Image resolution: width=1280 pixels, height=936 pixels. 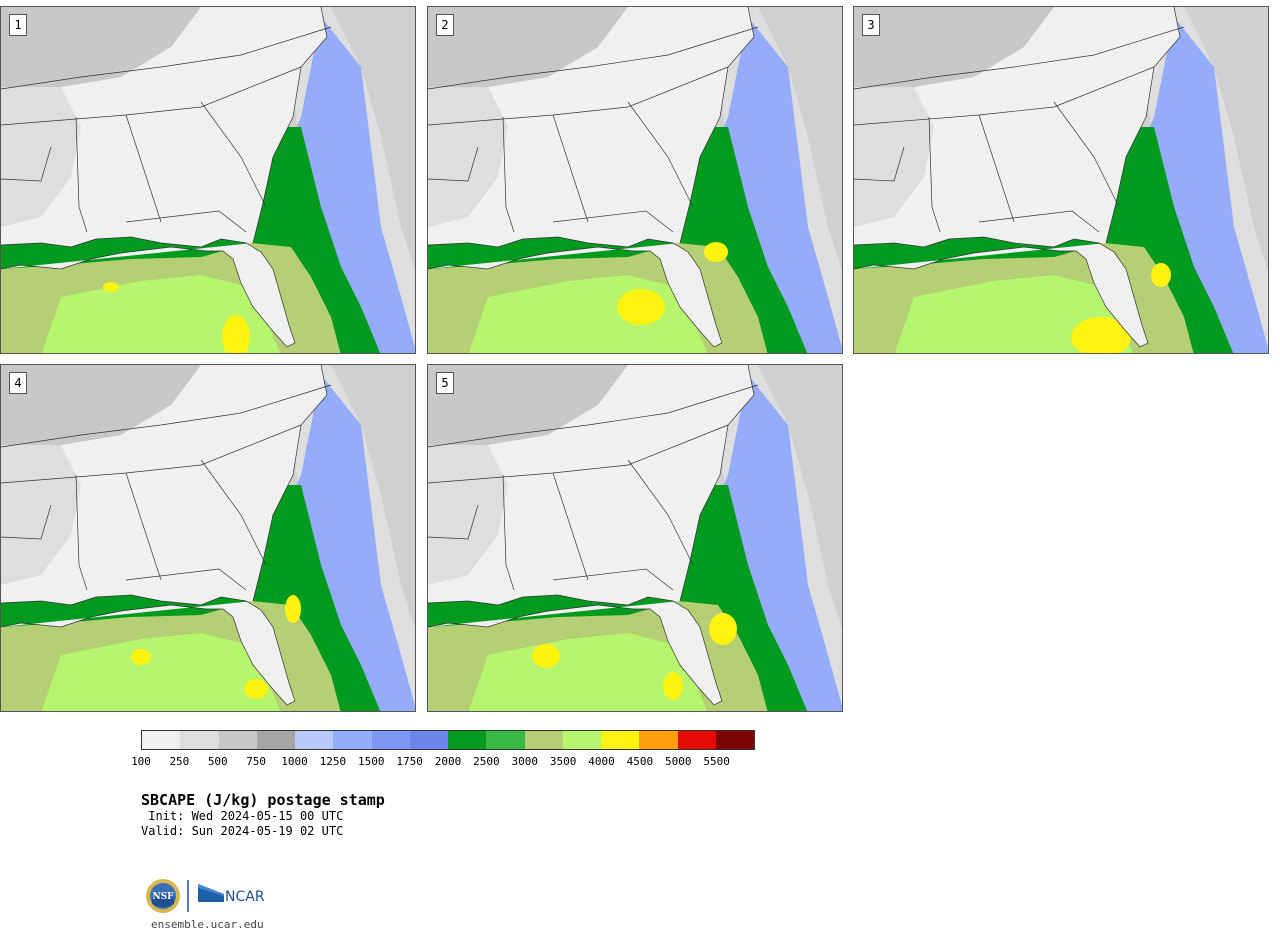 I want to click on ensemble-member-panel-2: 2, so click(x=635, y=180).